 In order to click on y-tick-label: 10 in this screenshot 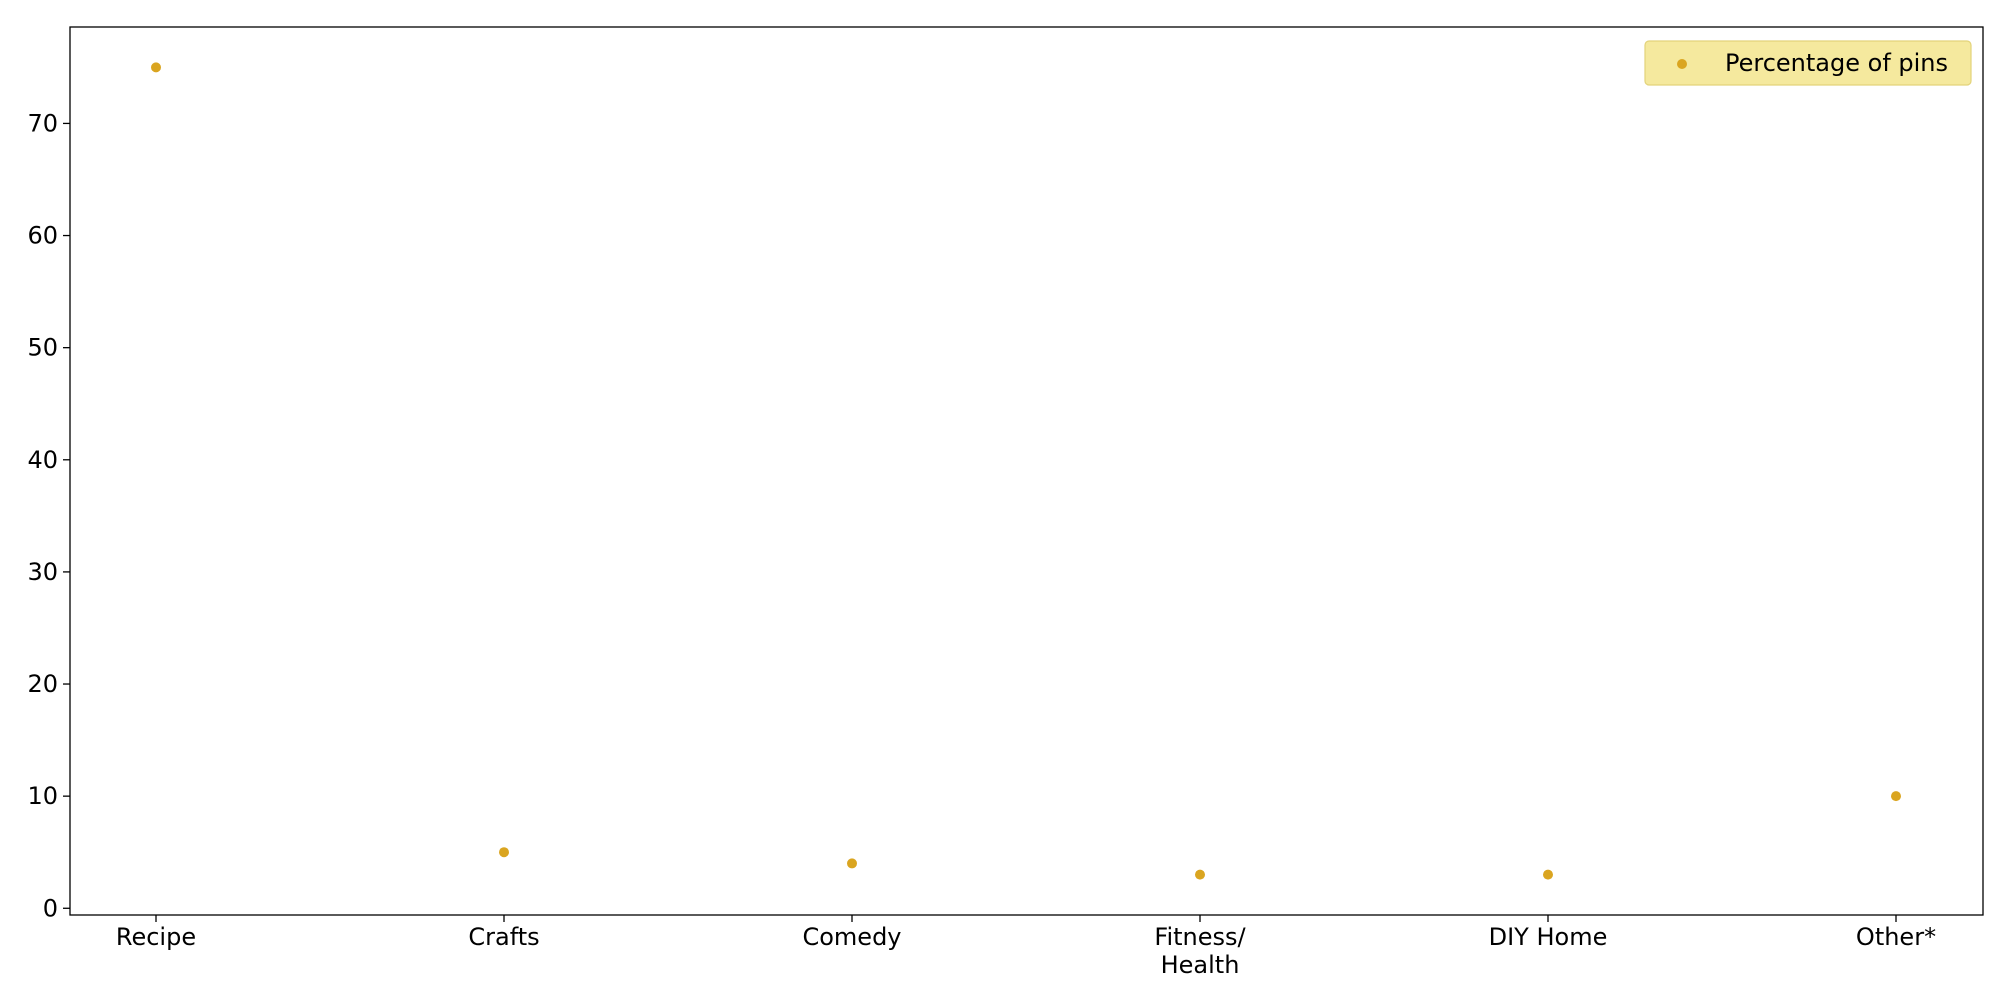, I will do `click(42, 796)`.